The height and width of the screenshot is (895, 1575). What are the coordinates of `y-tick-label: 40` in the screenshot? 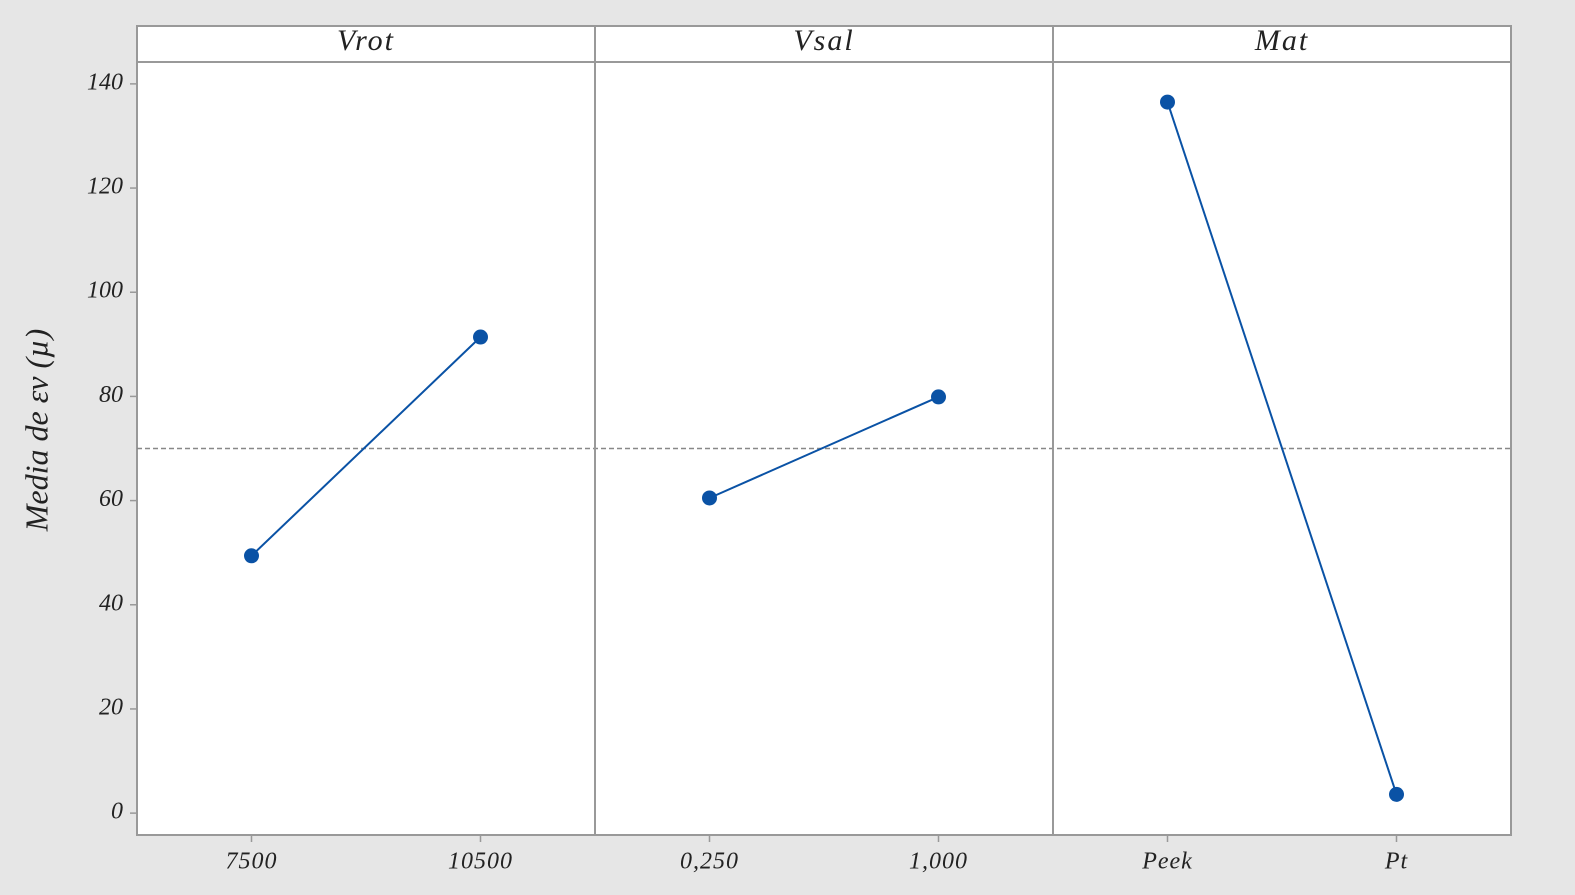 It's located at (111, 603).